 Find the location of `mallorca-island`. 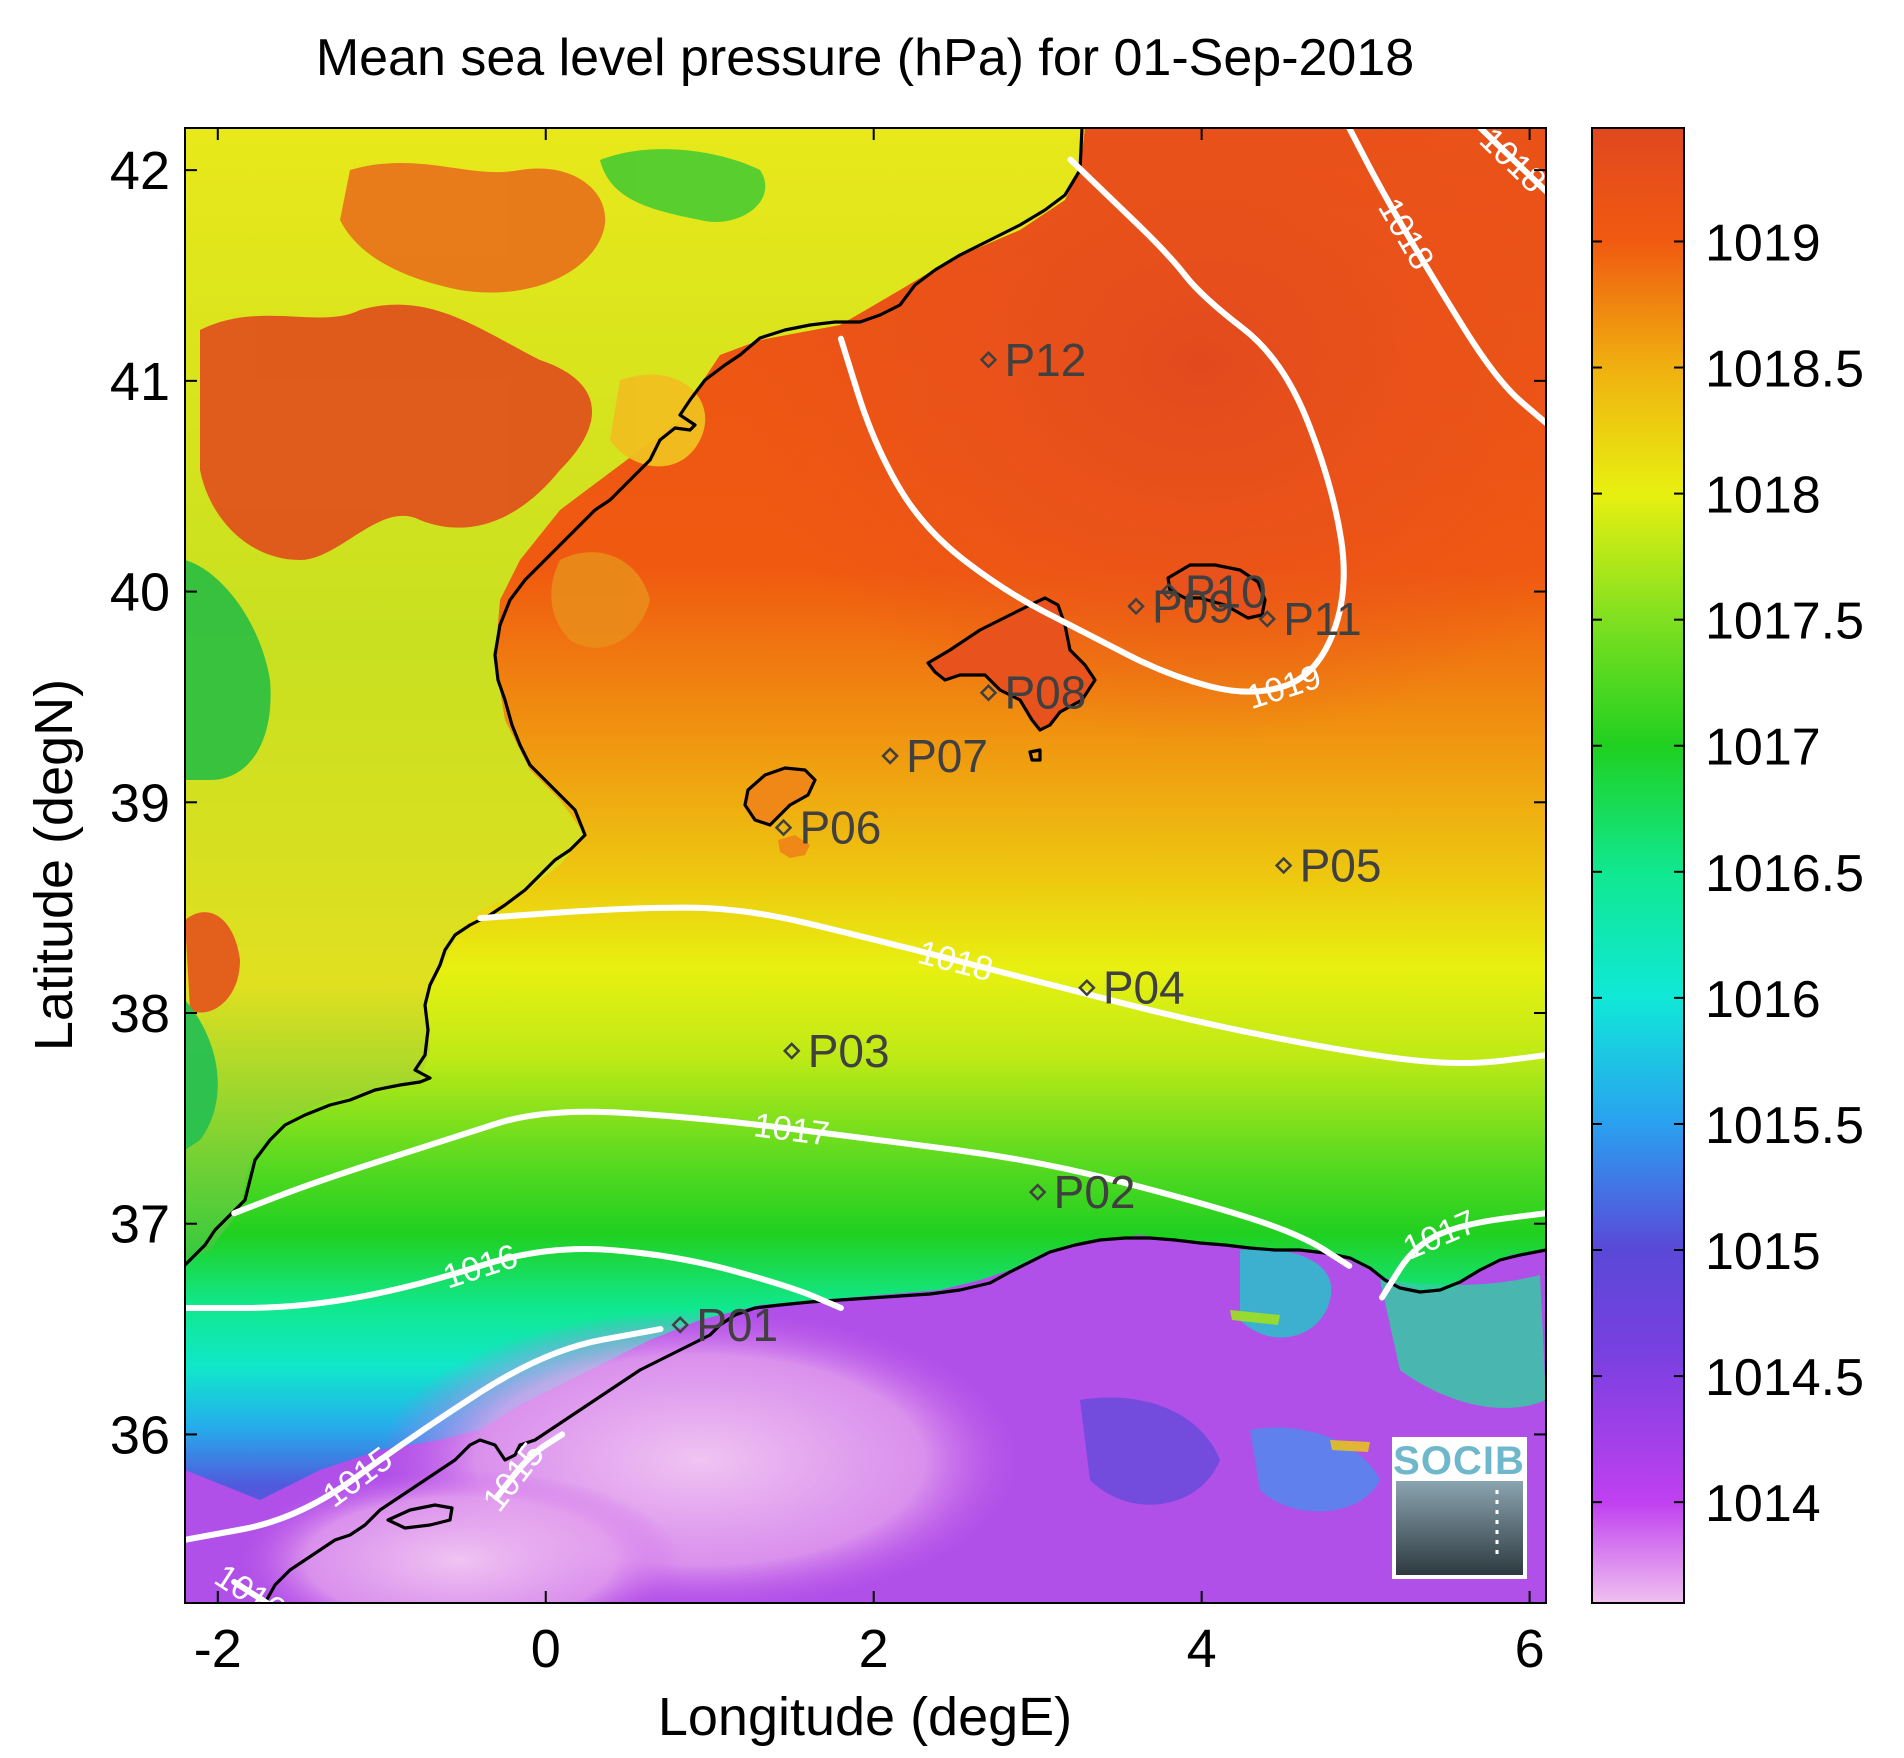

mallorca-island is located at coordinates (1011, 664).